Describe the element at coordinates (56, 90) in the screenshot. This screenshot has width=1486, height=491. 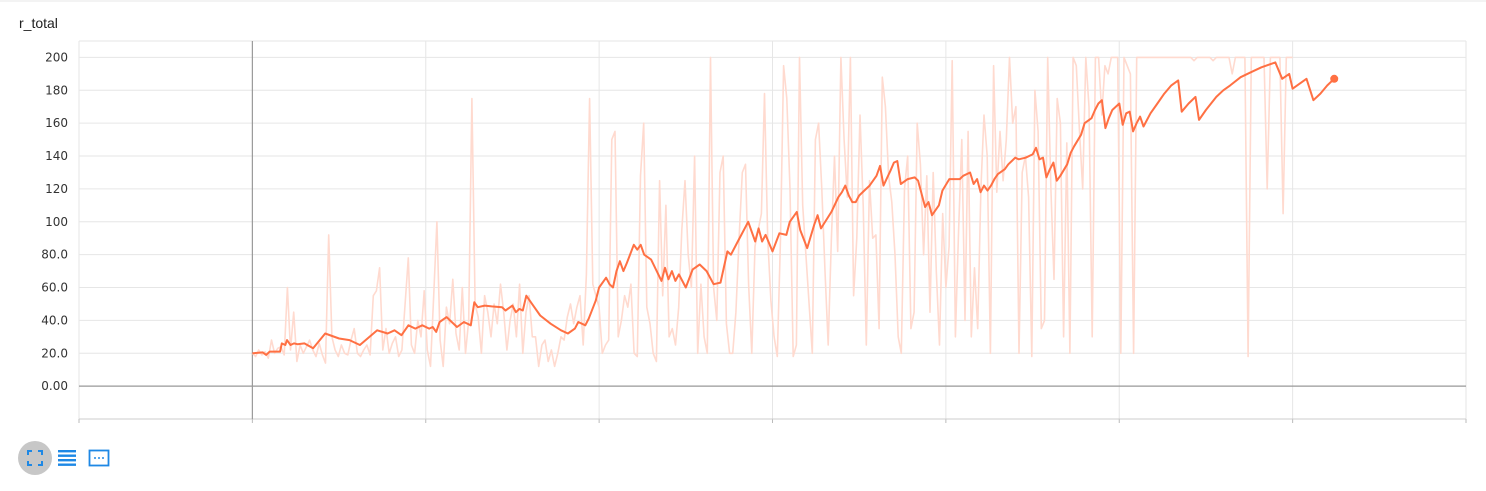
I see `y-tick-label: 180` at that location.